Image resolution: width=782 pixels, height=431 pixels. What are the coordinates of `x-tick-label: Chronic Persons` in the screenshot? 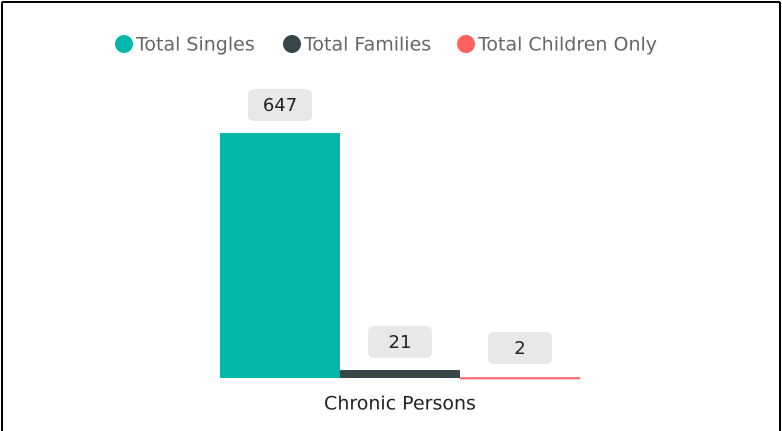 It's located at (400, 404).